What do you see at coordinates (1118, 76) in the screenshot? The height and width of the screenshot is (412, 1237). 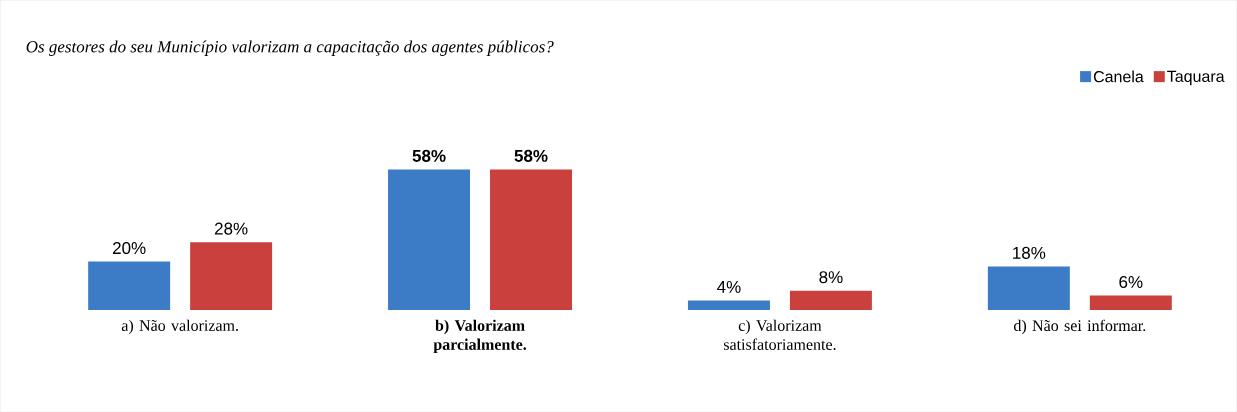 I see `legend-label: Canela` at bounding box center [1118, 76].